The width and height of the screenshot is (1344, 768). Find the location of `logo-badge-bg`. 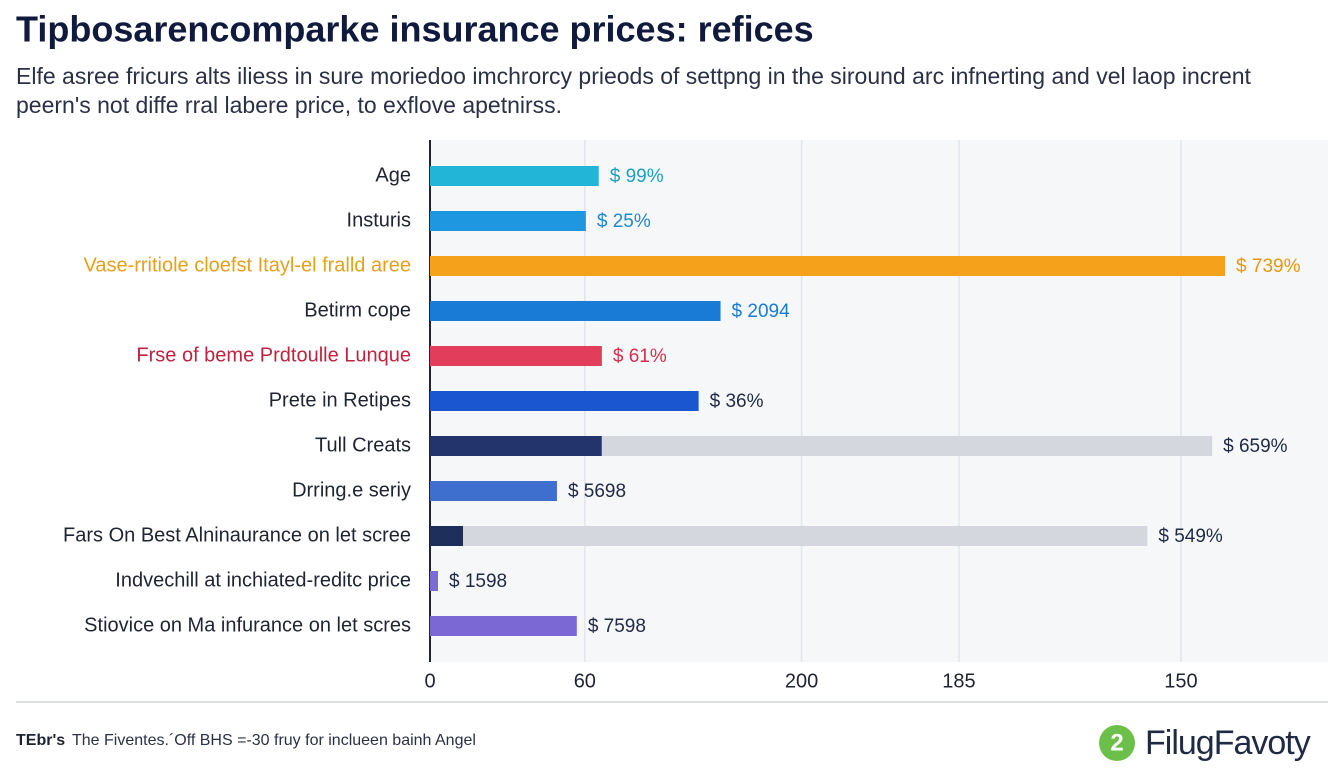

logo-badge-bg is located at coordinates (1117, 743).